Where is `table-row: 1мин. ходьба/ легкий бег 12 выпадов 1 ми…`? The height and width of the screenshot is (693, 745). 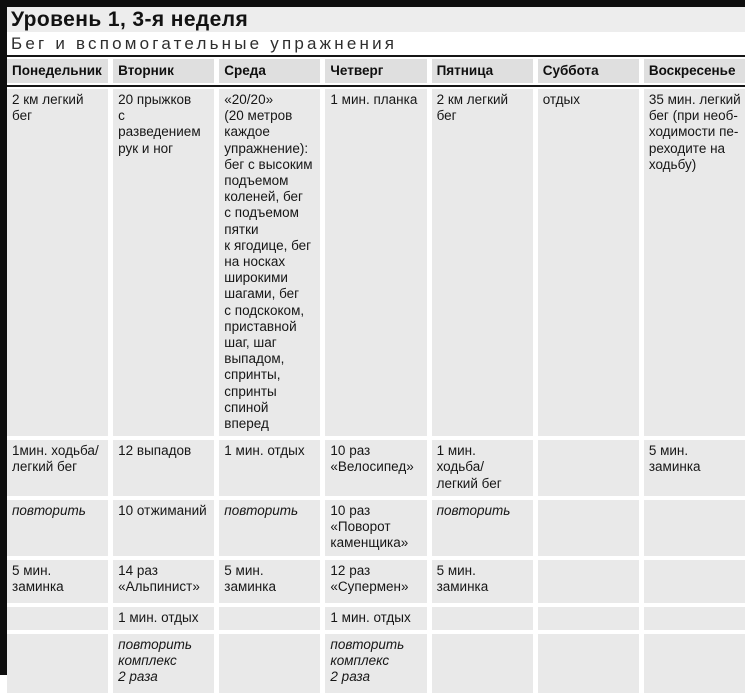
table-row: 1мин. ходьба/ легкий бег 12 выпадов 1 ми… is located at coordinates (376, 468).